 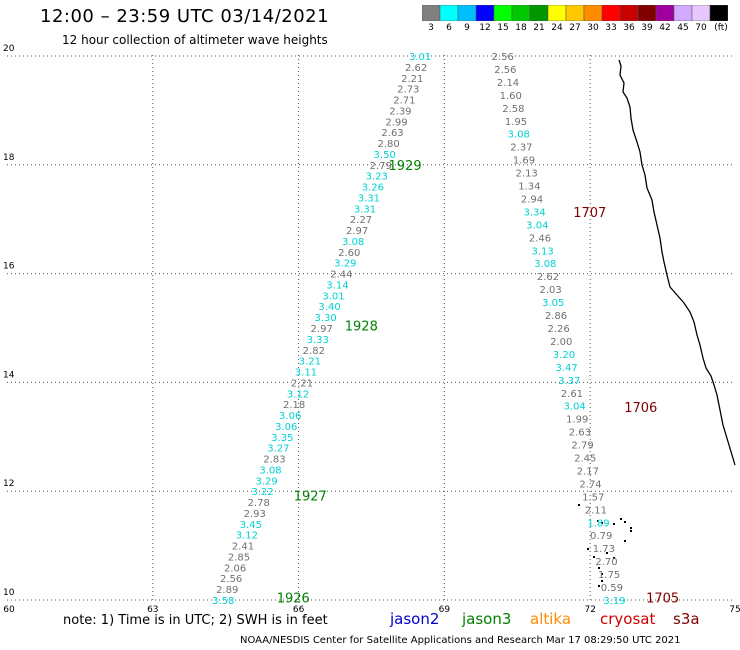 I want to click on wave-height-label: 3.11, so click(x=306, y=373).